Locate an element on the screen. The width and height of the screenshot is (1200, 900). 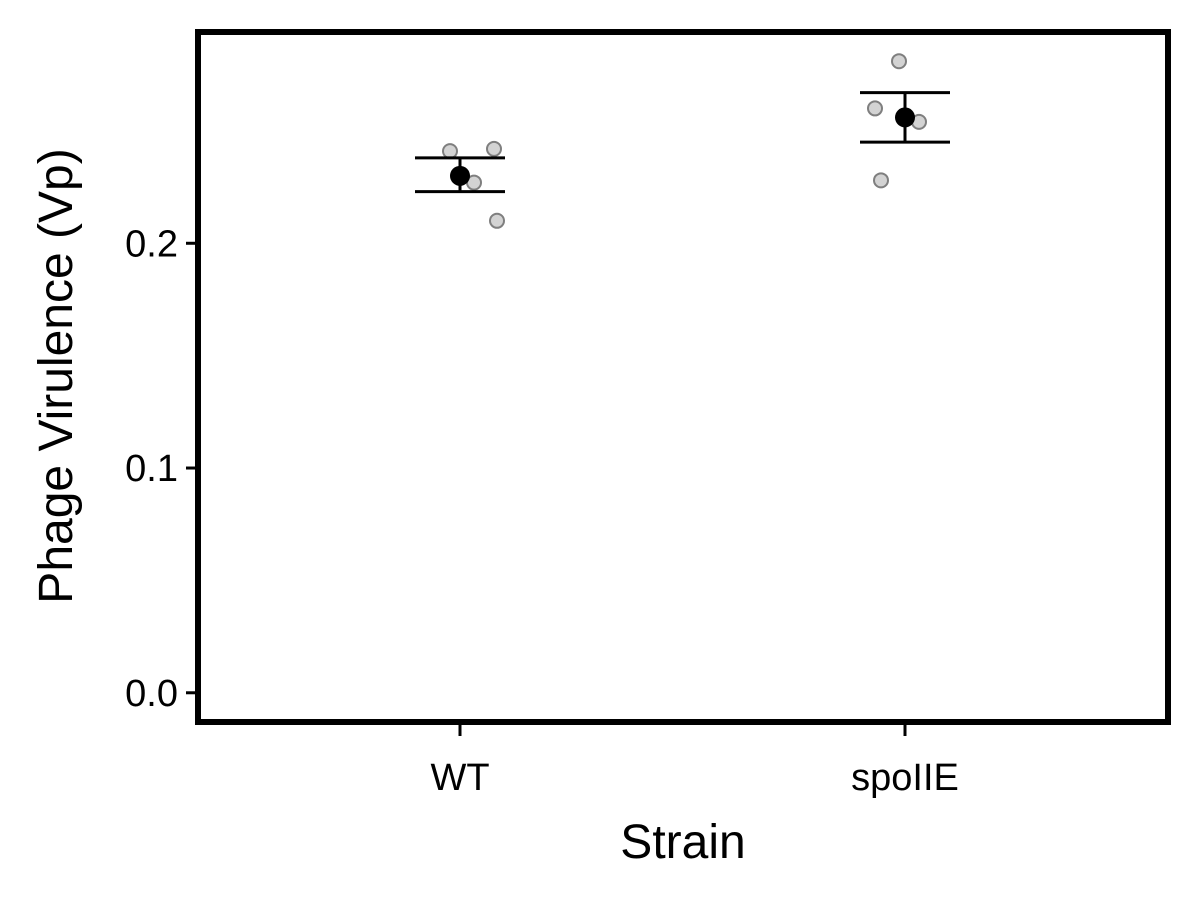
y-tick-label: 0.1 is located at coordinates (151, 469).